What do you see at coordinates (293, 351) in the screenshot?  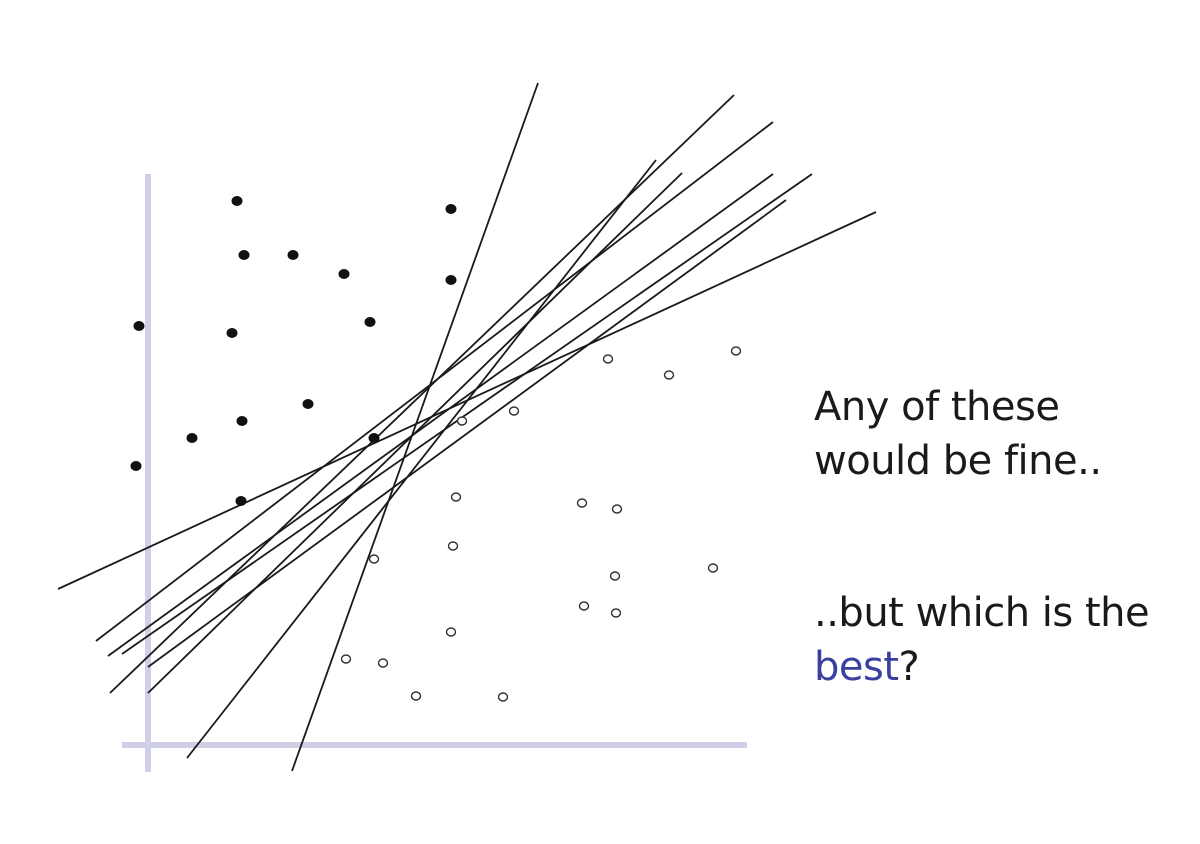 I see `filled-class-points` at bounding box center [293, 351].